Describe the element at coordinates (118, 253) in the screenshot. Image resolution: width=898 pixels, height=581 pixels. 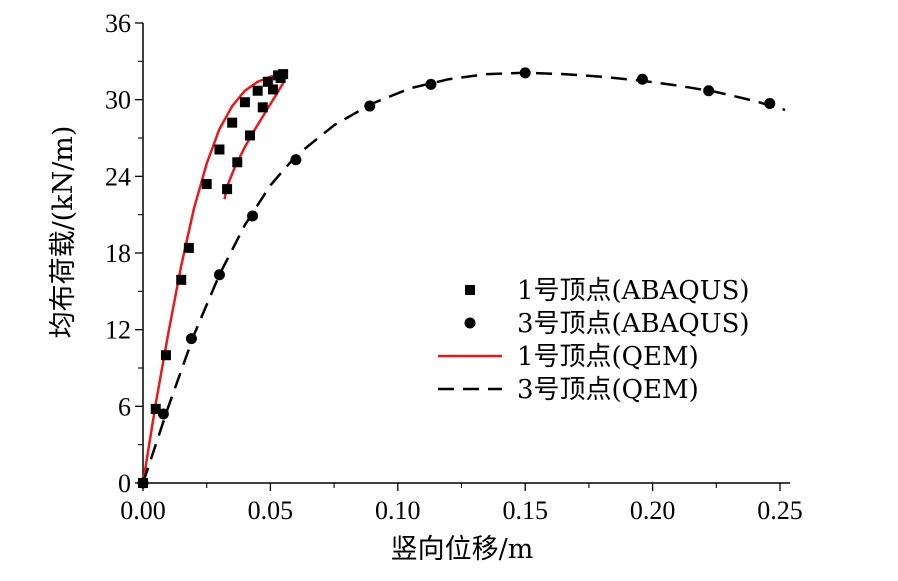
I see `y-tick-label: 18` at that location.